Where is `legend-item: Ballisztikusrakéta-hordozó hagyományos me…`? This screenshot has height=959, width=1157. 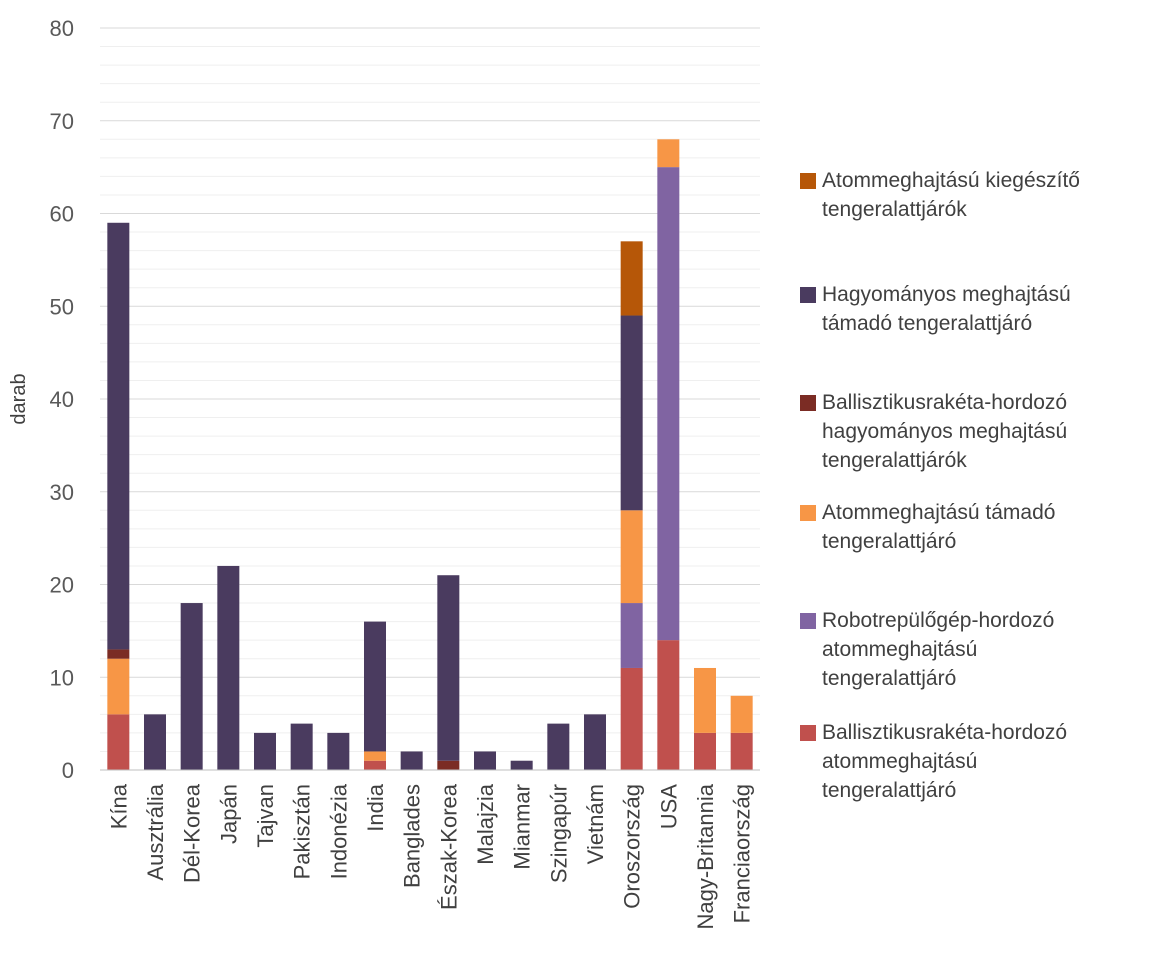 legend-item: Ballisztikusrakéta-hordozó hagyományos me… is located at coordinates (933, 431).